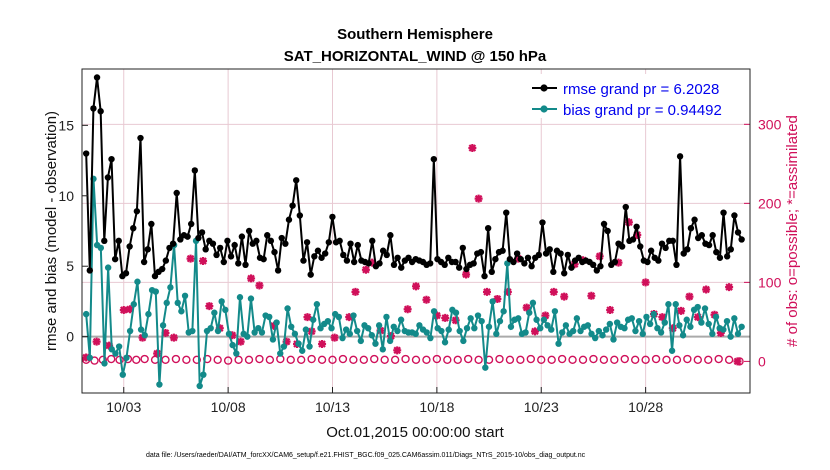  I want to click on y-ticks: 0 5 10 15, so click(73, 231).